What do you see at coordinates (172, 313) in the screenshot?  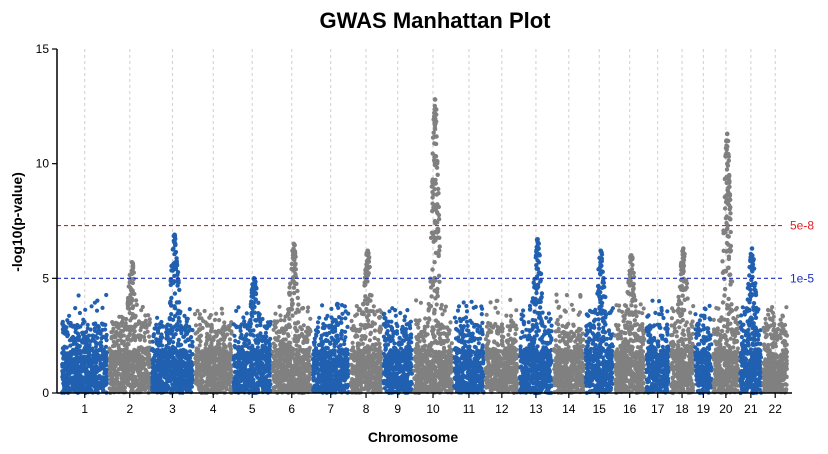 I see `chromosome-3-points` at bounding box center [172, 313].